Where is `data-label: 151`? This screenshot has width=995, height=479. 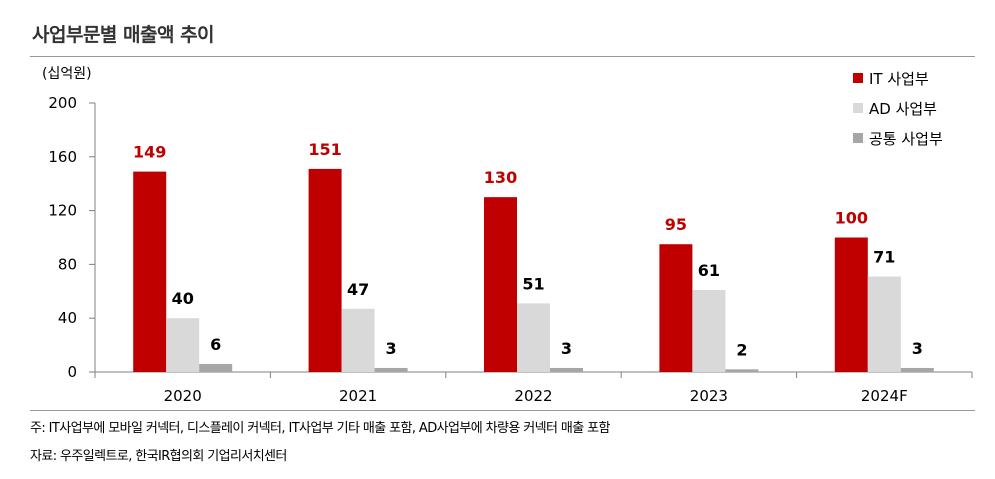
data-label: 151 is located at coordinates (324, 149).